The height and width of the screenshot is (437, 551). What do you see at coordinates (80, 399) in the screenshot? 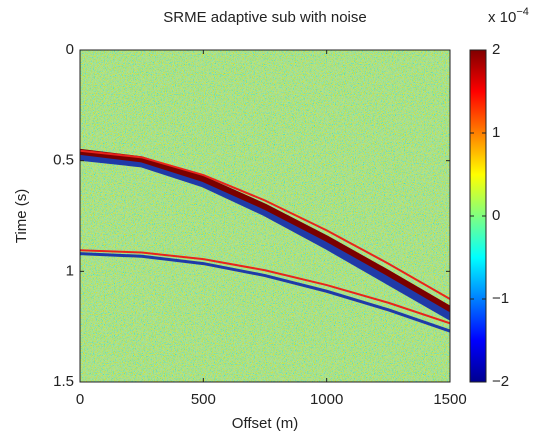
I see `x-tick-label: 0` at bounding box center [80, 399].